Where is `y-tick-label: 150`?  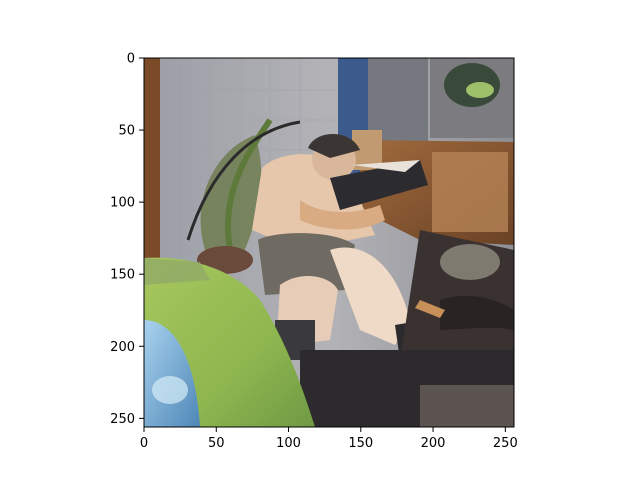 y-tick-label: 150 is located at coordinates (122, 275).